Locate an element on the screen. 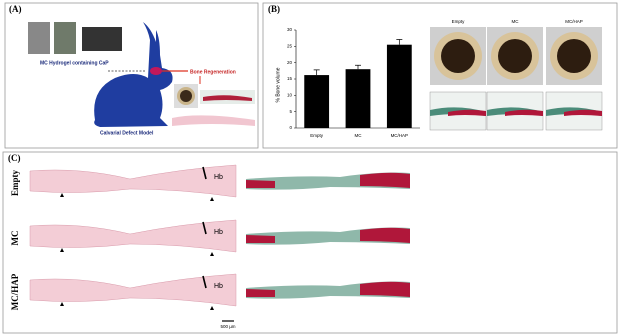  he-strip is located at coordinates (213, 120).